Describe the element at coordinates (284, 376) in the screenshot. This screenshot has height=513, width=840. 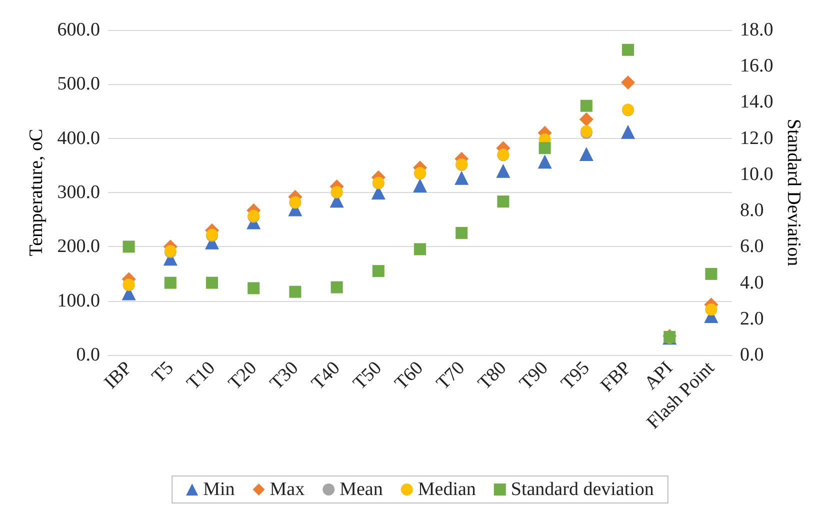
I see `x-tick-label: T30` at that location.